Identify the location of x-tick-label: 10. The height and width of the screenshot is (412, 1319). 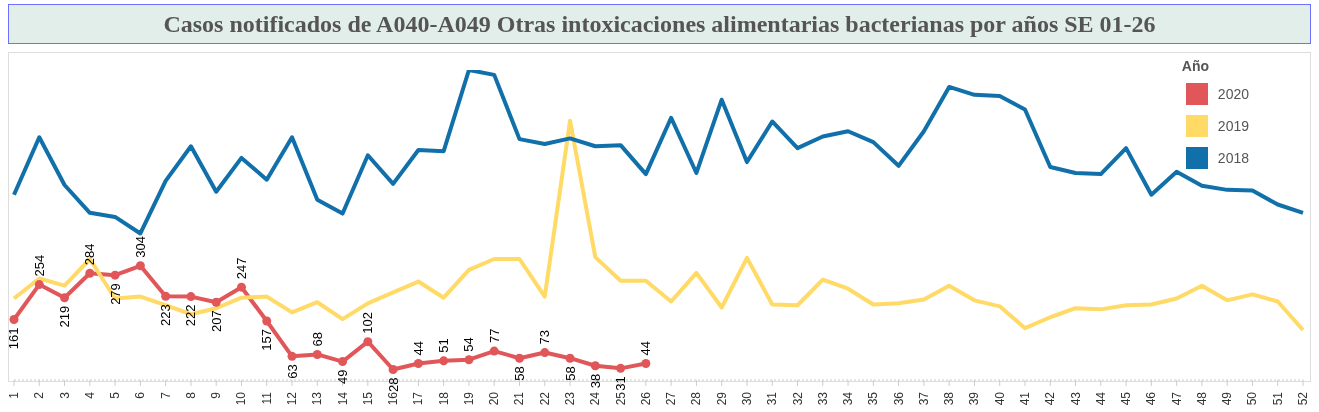
(241, 398).